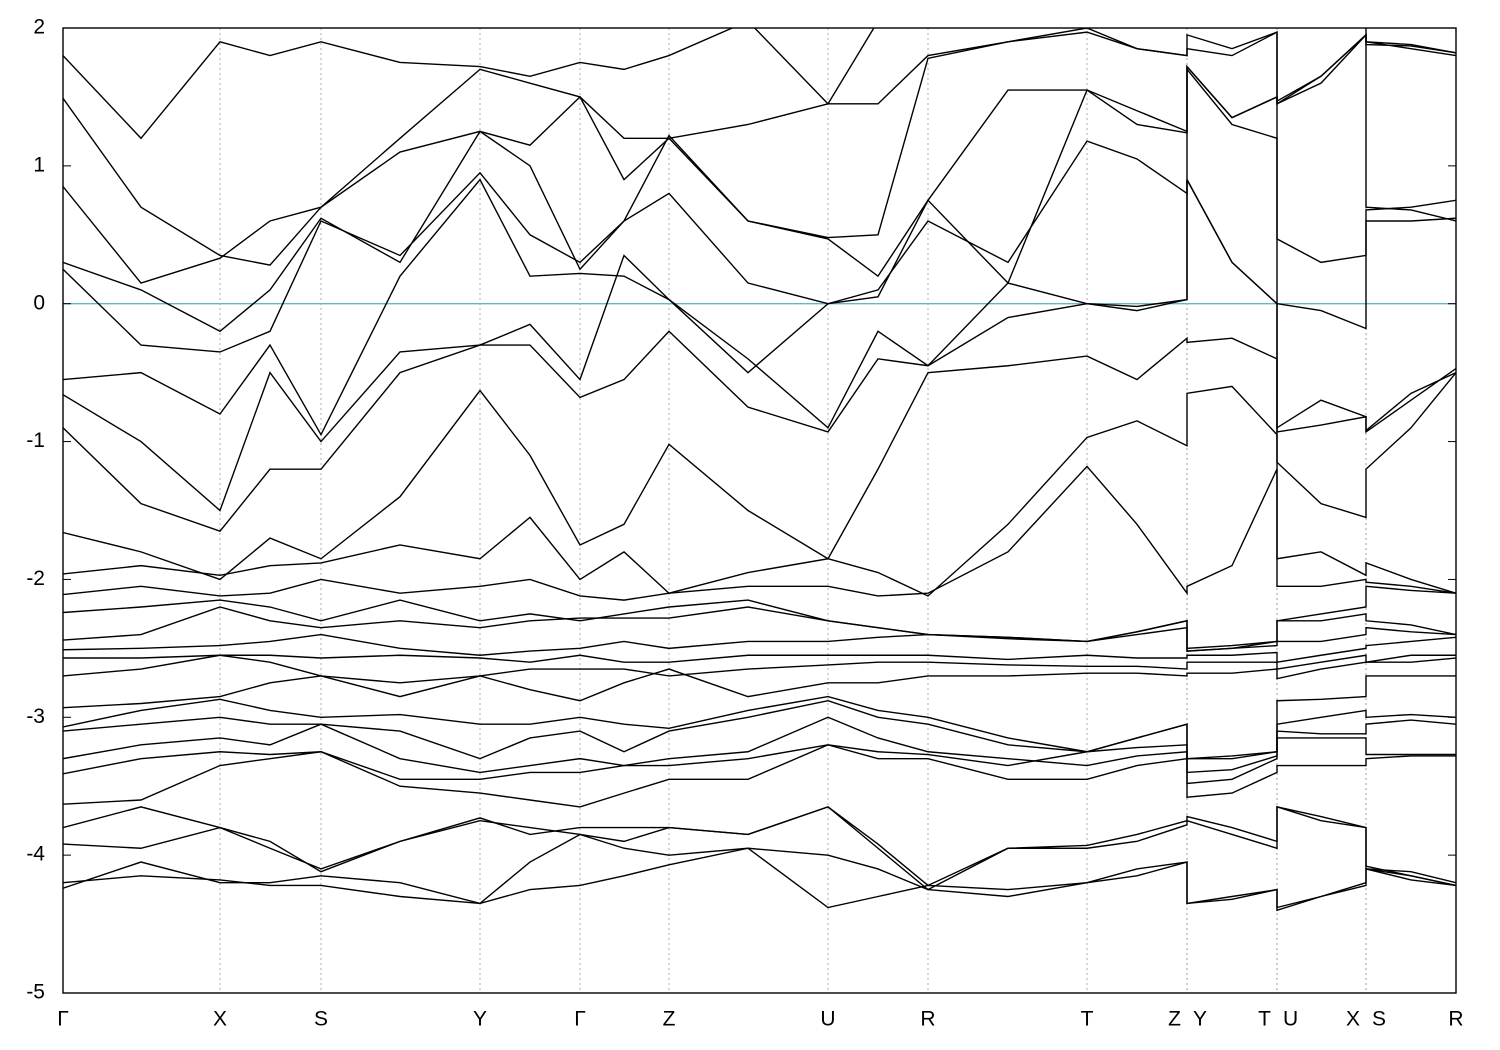  I want to click on y-tick-label: 0, so click(39, 302).